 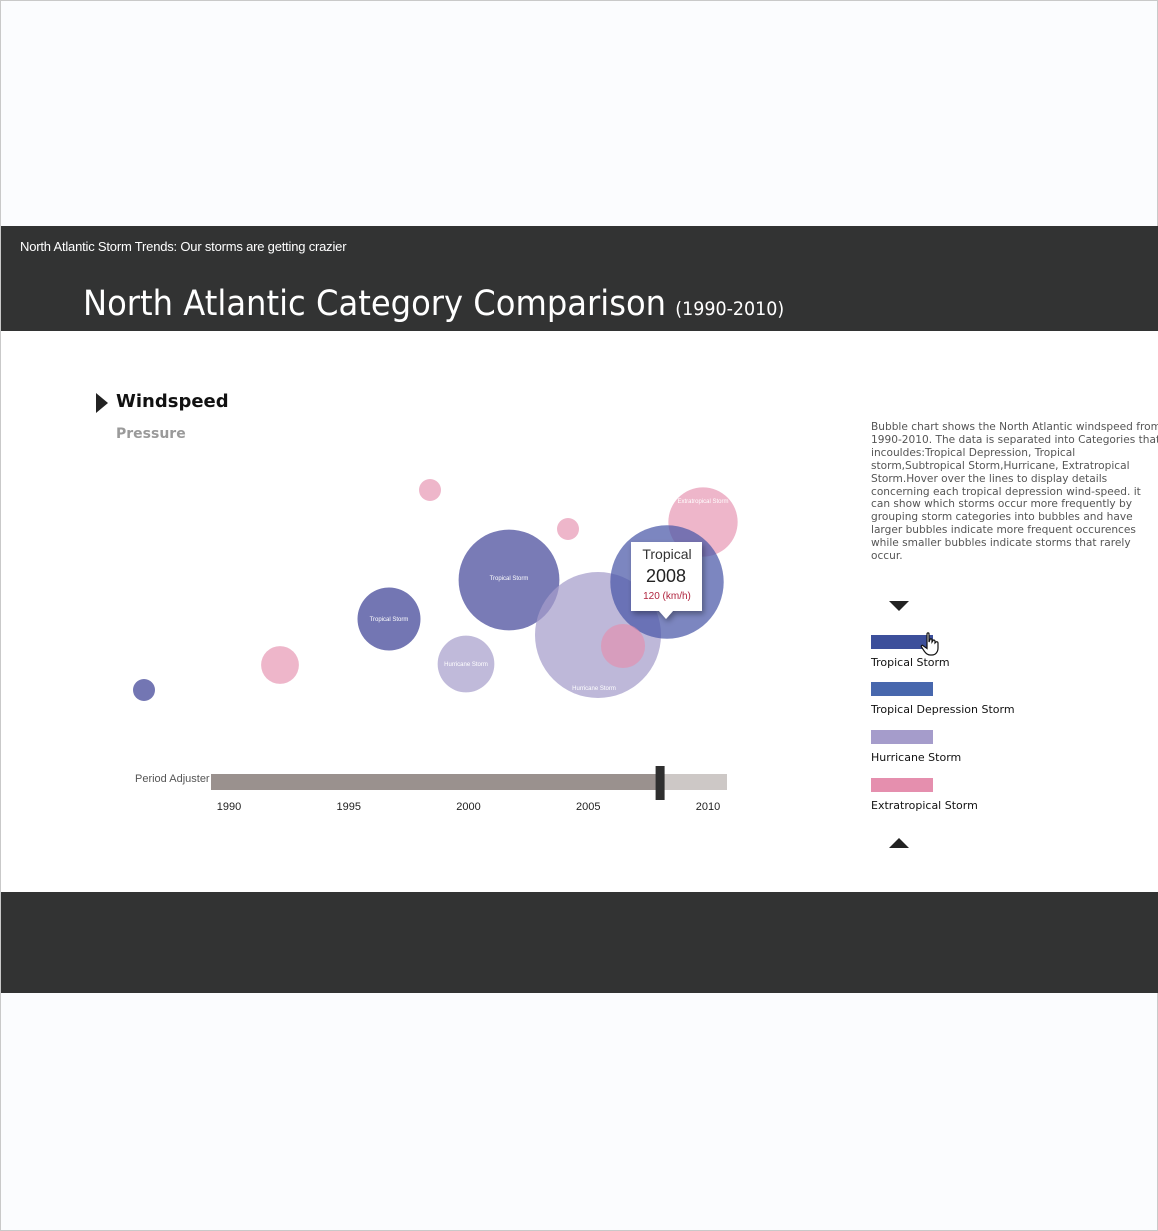 I want to click on tooltip-value: 120 (km/h), so click(x=667, y=596).